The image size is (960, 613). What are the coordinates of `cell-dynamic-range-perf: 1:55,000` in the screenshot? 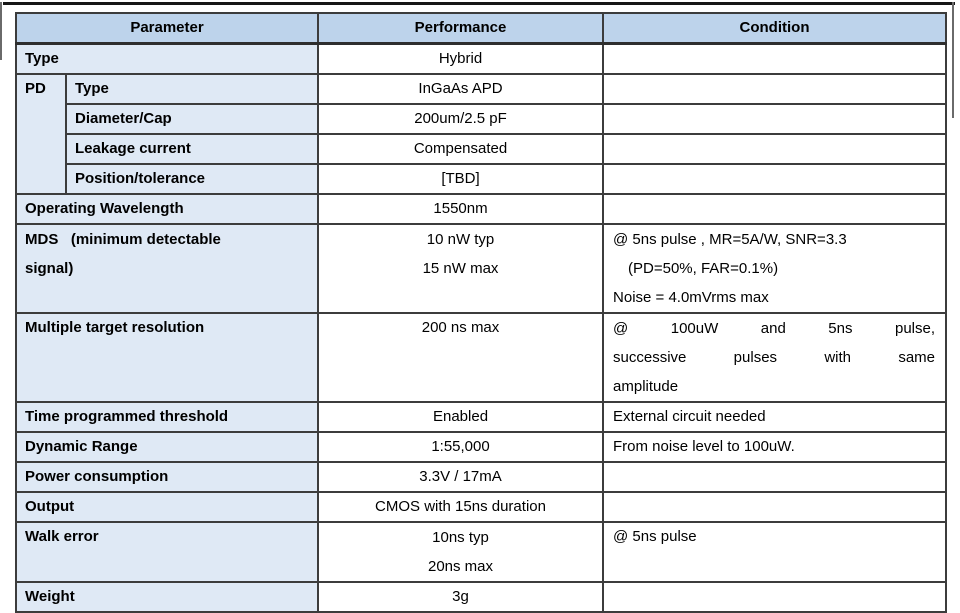 It's located at (461, 447).